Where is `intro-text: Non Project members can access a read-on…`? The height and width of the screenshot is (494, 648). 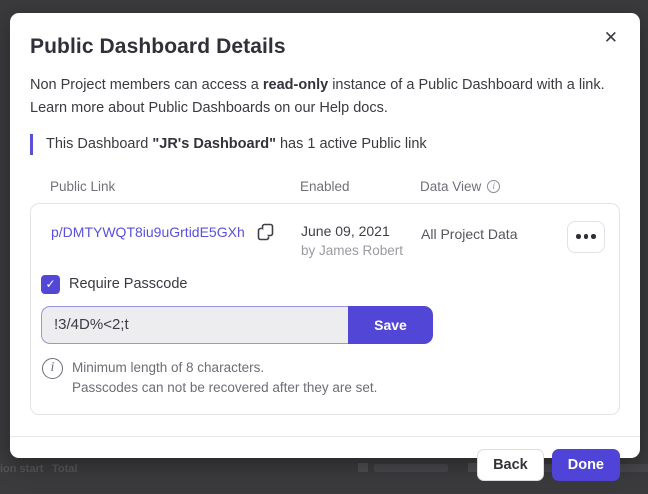
intro-text: Non Project members can access a read-on… is located at coordinates (325, 97).